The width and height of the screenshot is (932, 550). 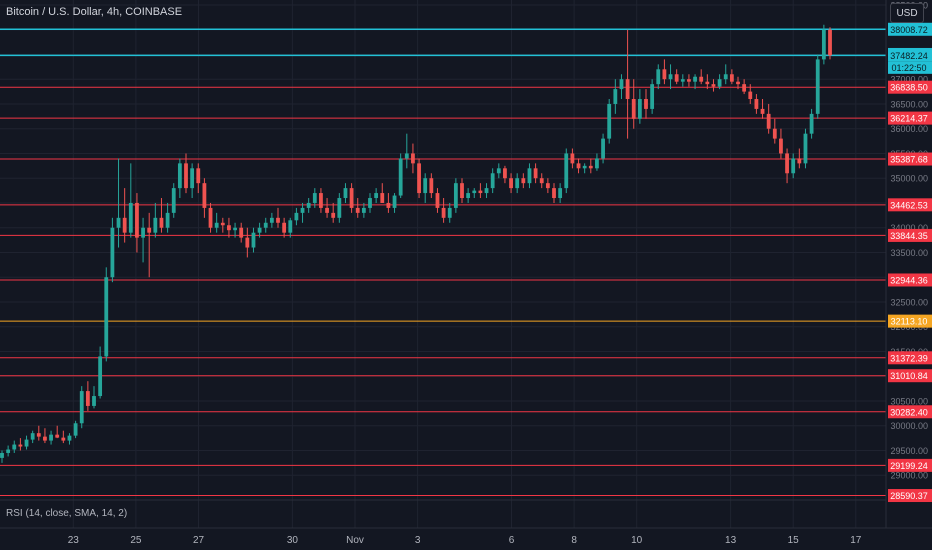 I want to click on price-badge-label: 30282.40, so click(x=909, y=412).